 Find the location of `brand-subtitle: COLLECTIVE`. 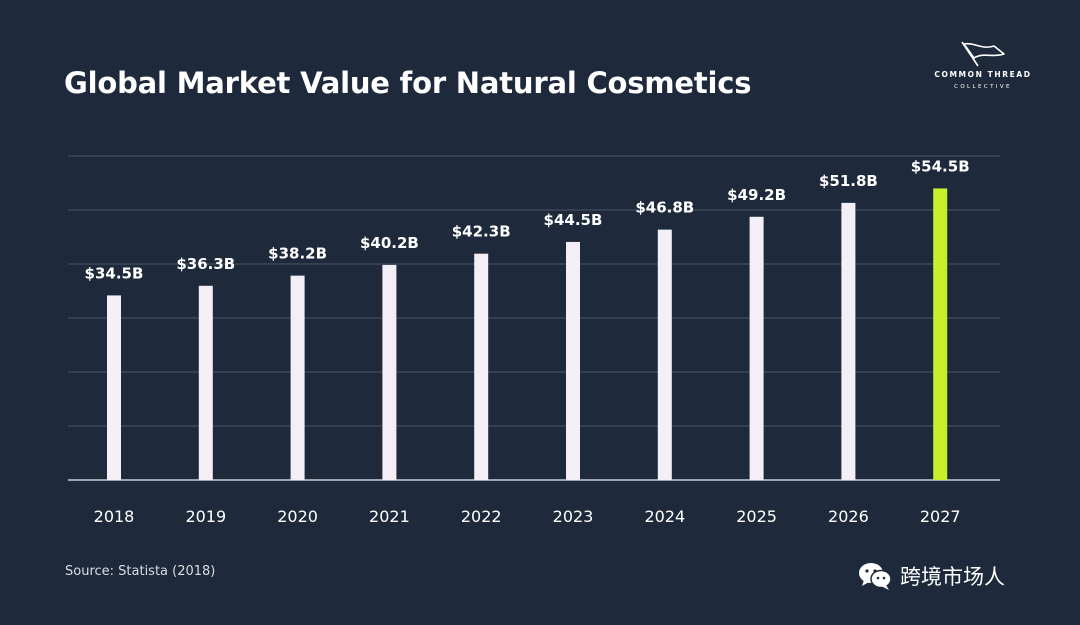

brand-subtitle: COLLECTIVE is located at coordinates (983, 87).